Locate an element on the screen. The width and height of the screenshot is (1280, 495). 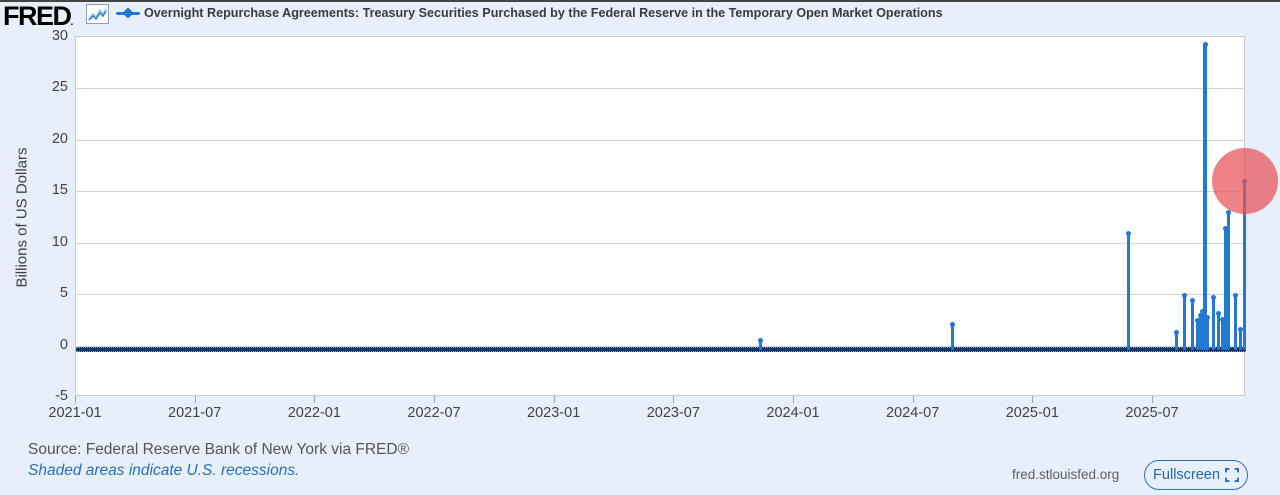
x-tick-label: 2025-01 is located at coordinates (1032, 413).